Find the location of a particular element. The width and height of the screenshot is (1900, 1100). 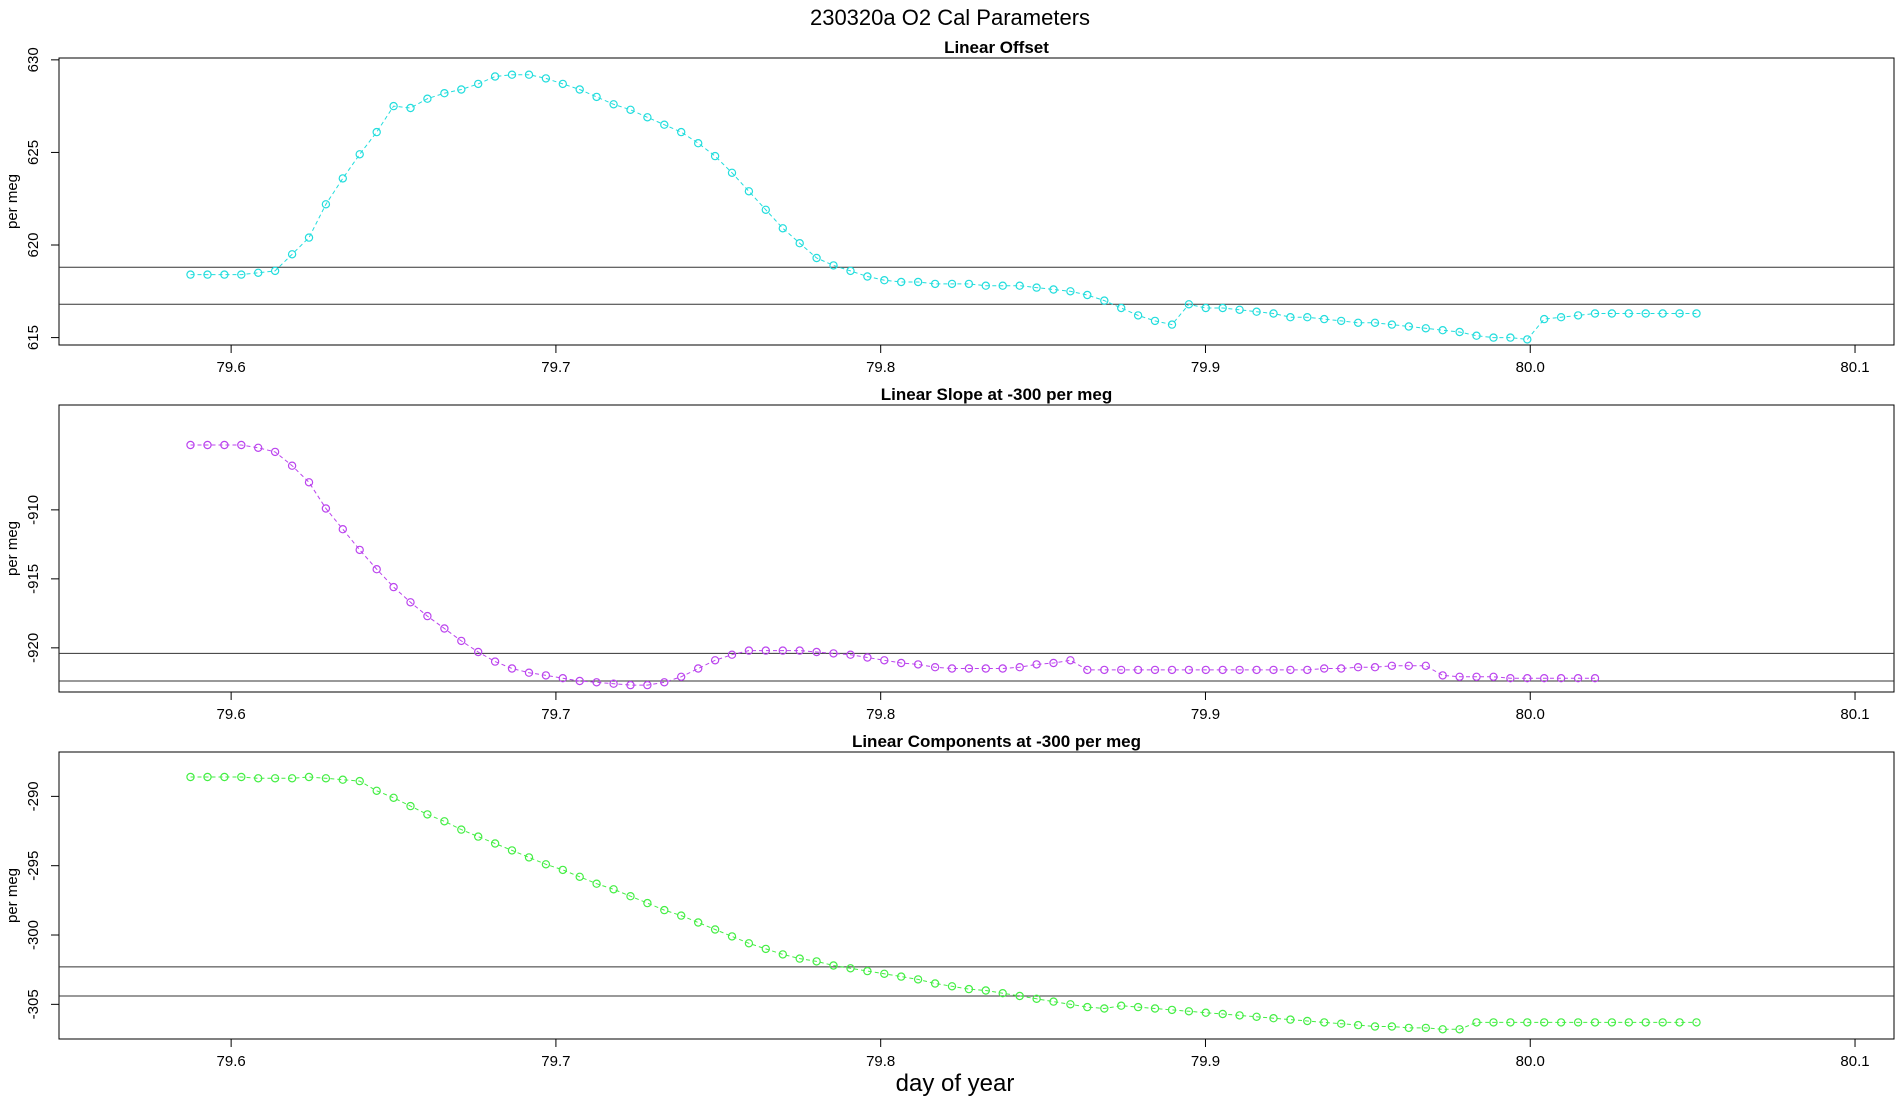

x-tick-label: 79.7 is located at coordinates (555, 1061).